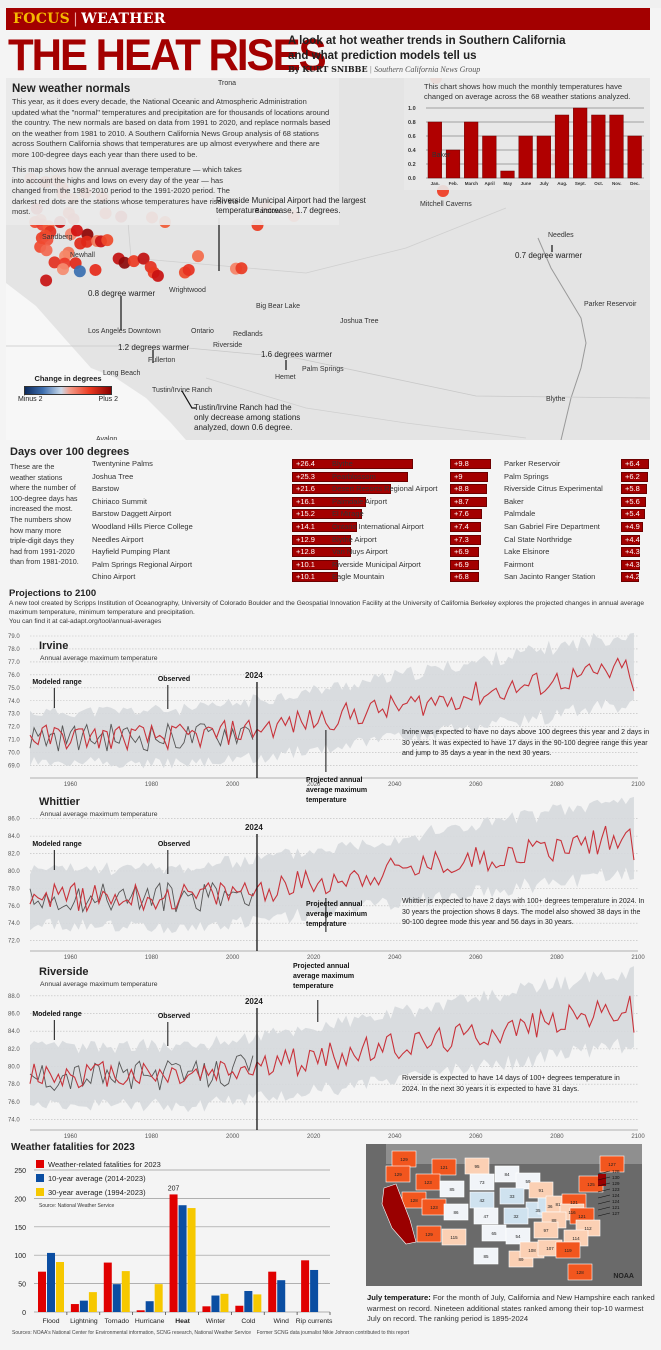 The height and width of the screenshot is (1350, 661). Describe the element at coordinates (348, 514) in the screenshot. I see `station-name: El Mirage` at that location.